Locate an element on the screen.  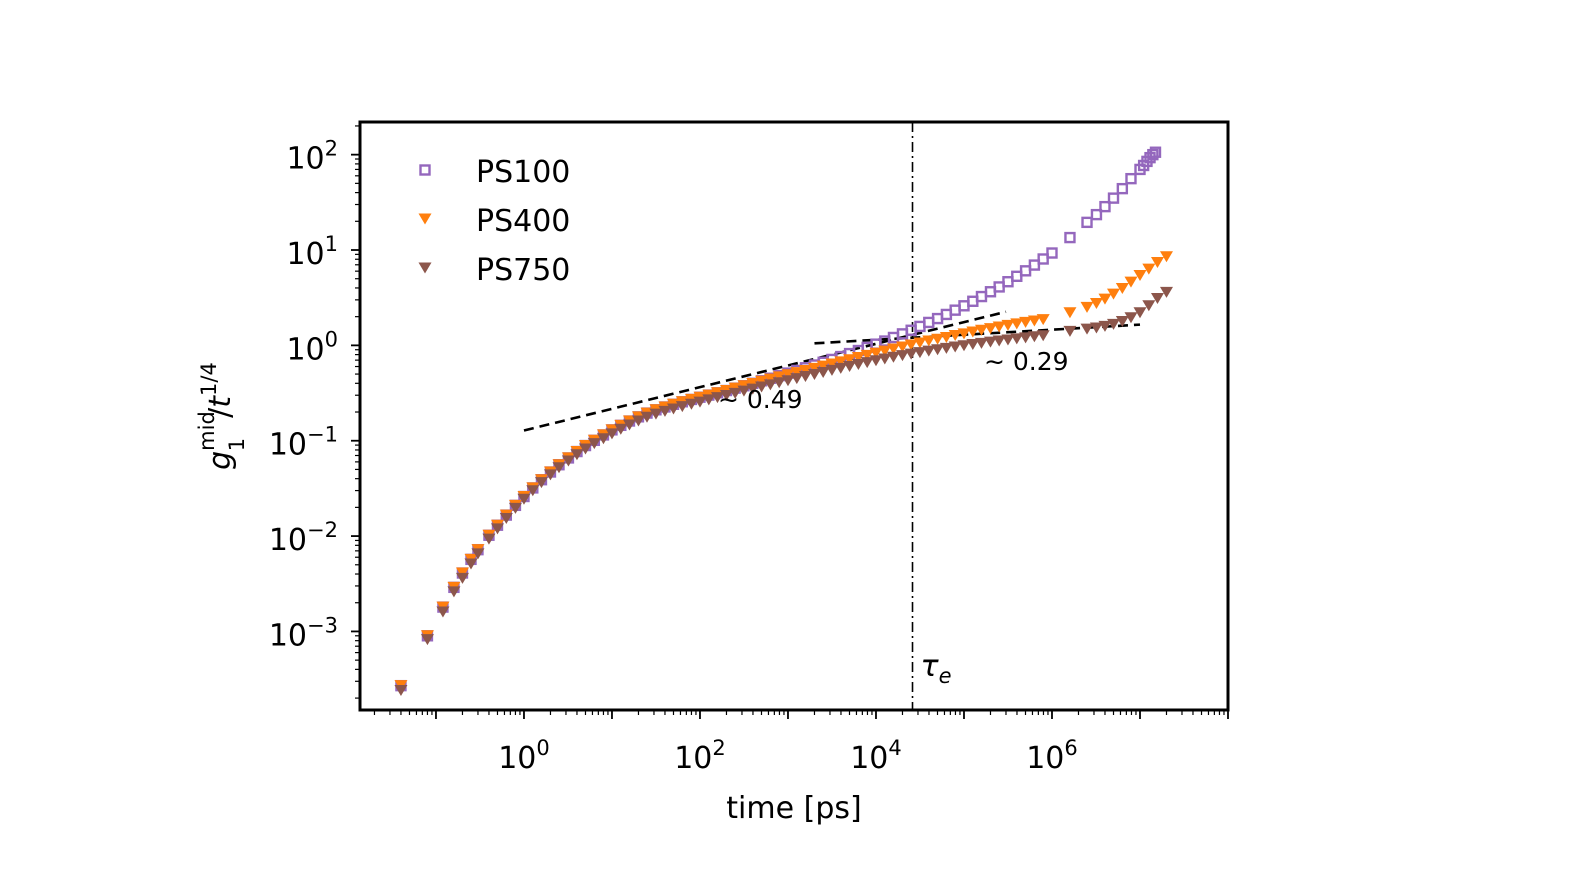
legend-label-ps100: PS100 is located at coordinates (523, 172).